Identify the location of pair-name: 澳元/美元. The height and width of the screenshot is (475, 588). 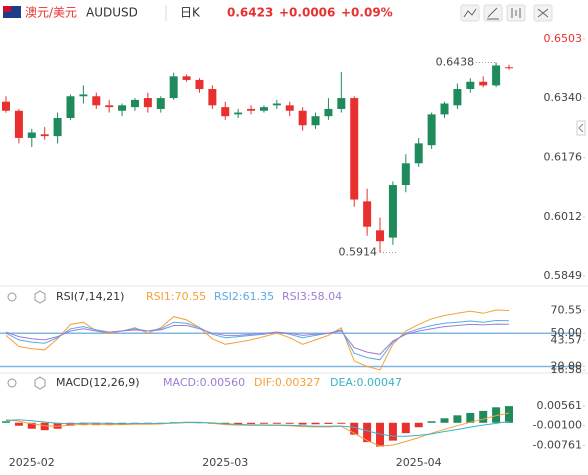
(51, 13).